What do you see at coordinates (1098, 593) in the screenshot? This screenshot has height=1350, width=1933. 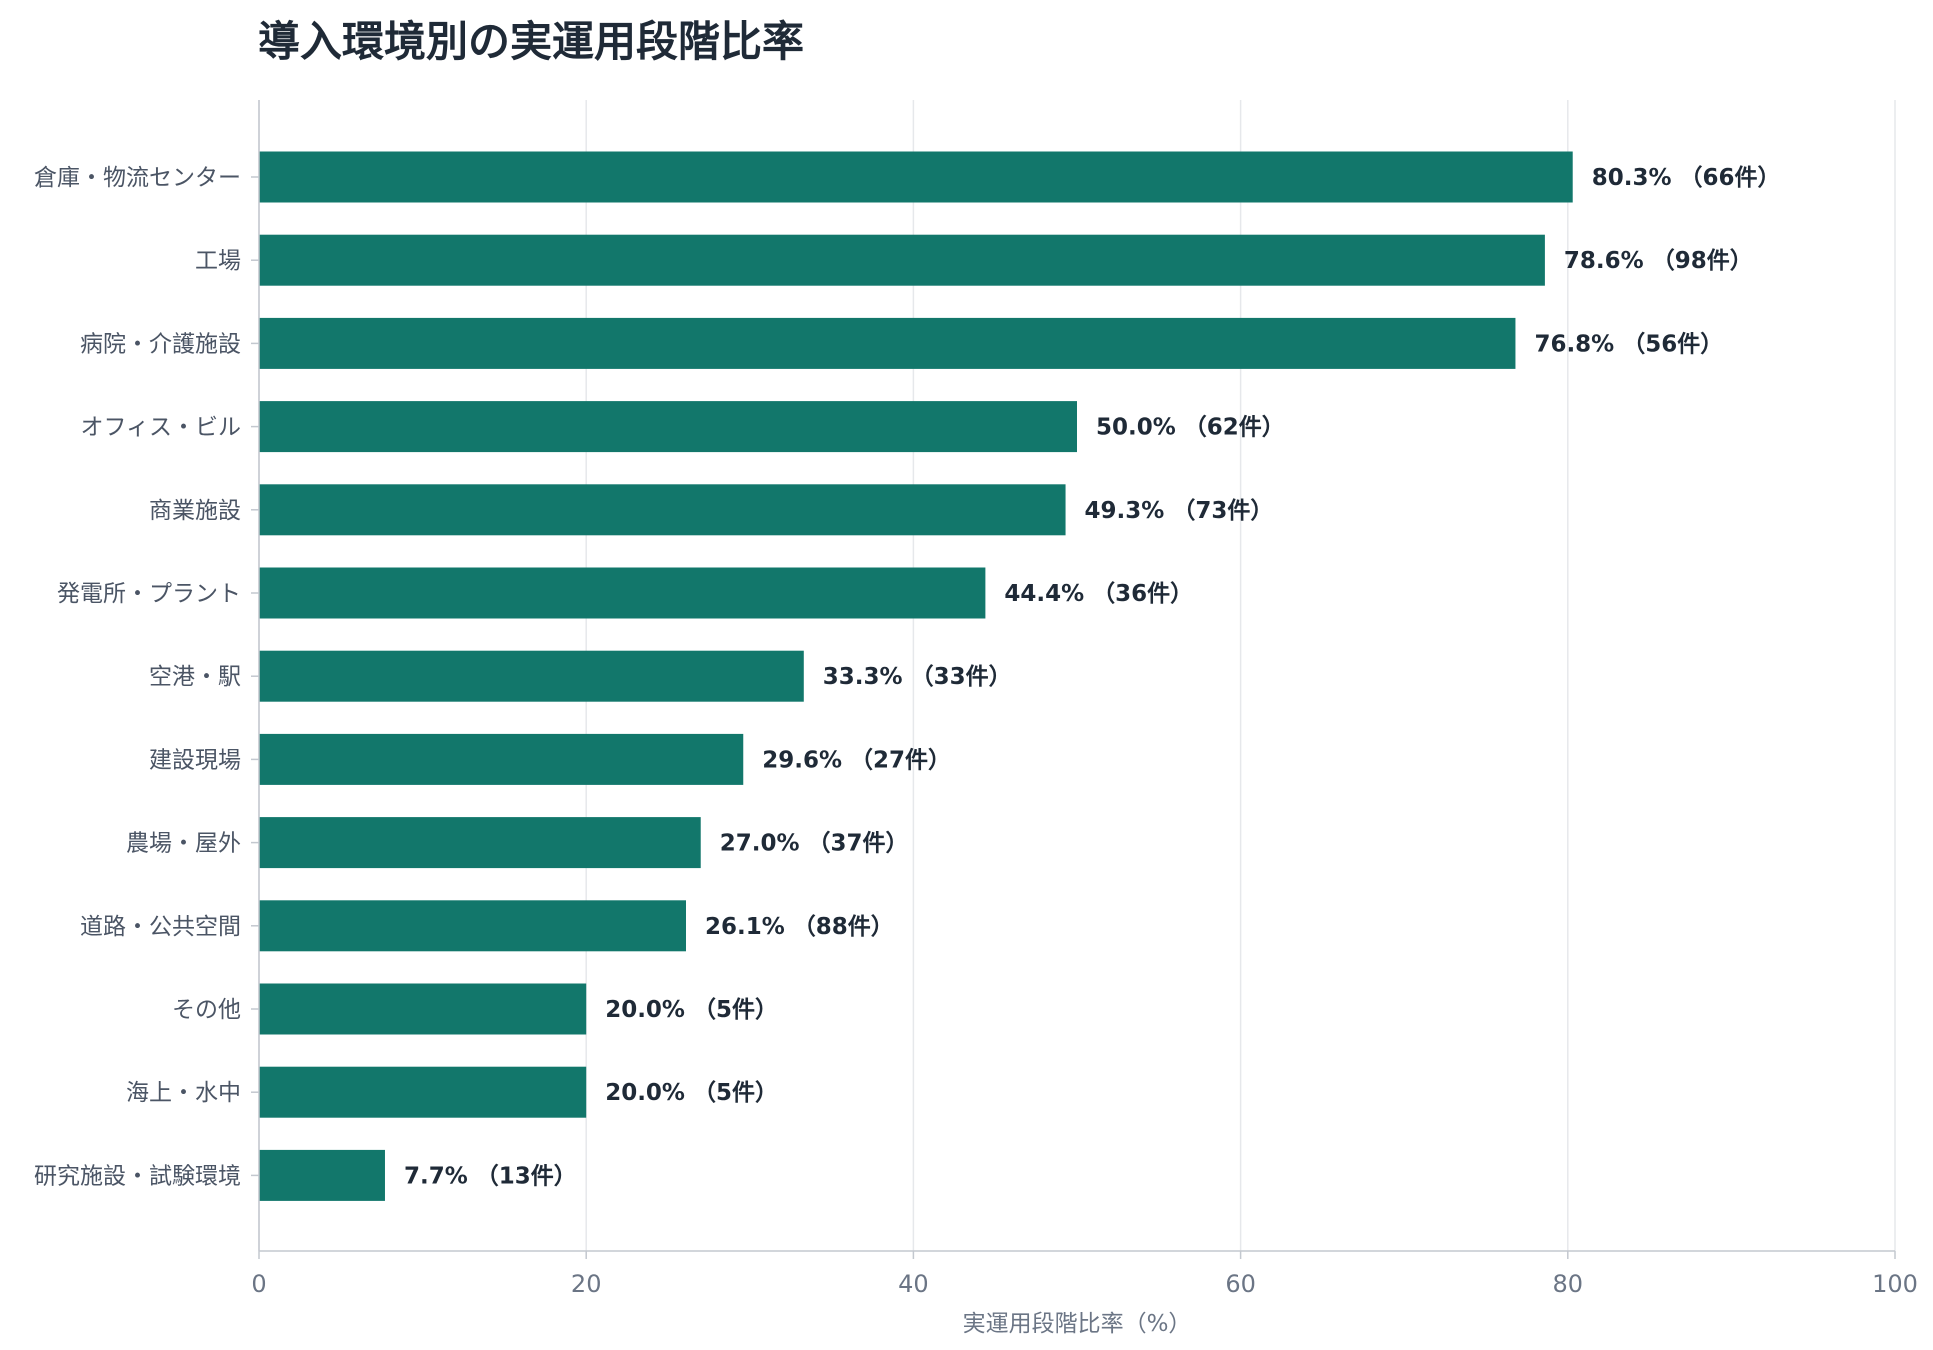 I see `data-label: 44.4% （36件）` at bounding box center [1098, 593].